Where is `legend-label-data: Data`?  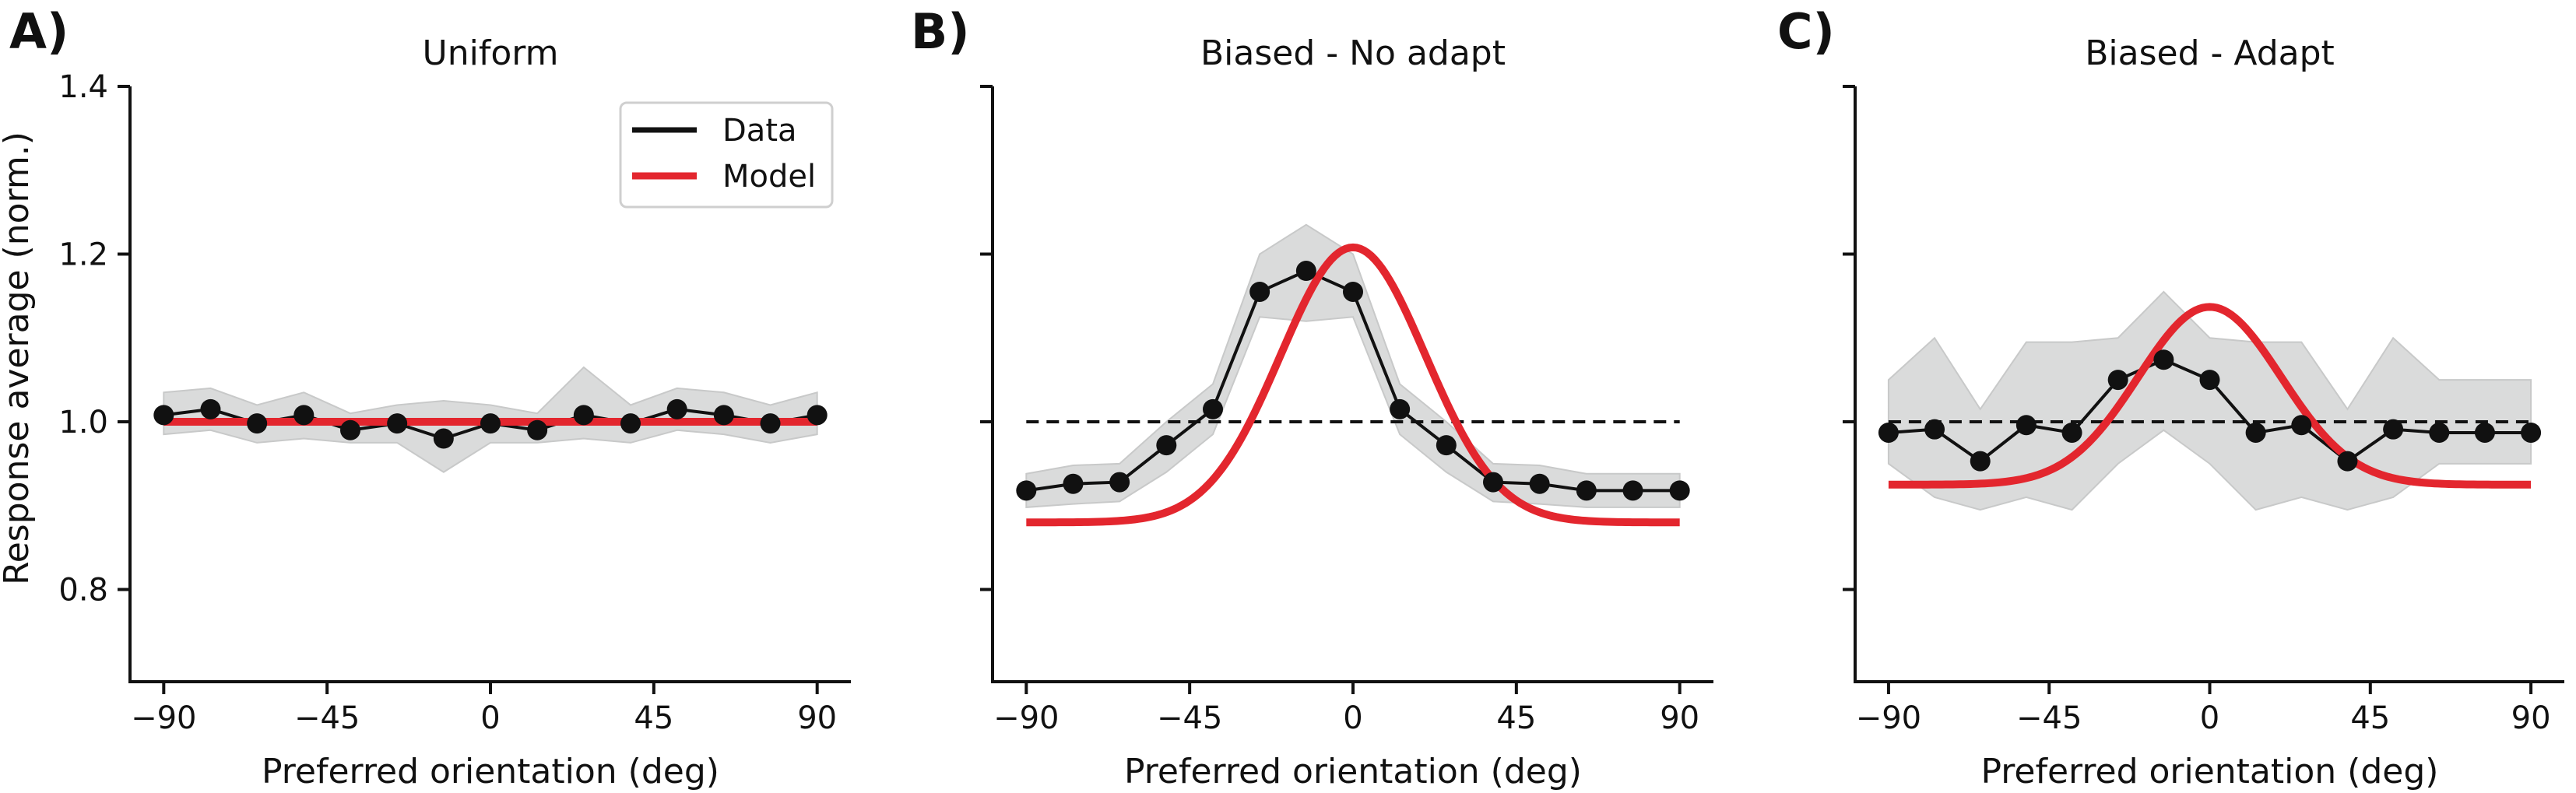
legend-label-data: Data is located at coordinates (759, 131).